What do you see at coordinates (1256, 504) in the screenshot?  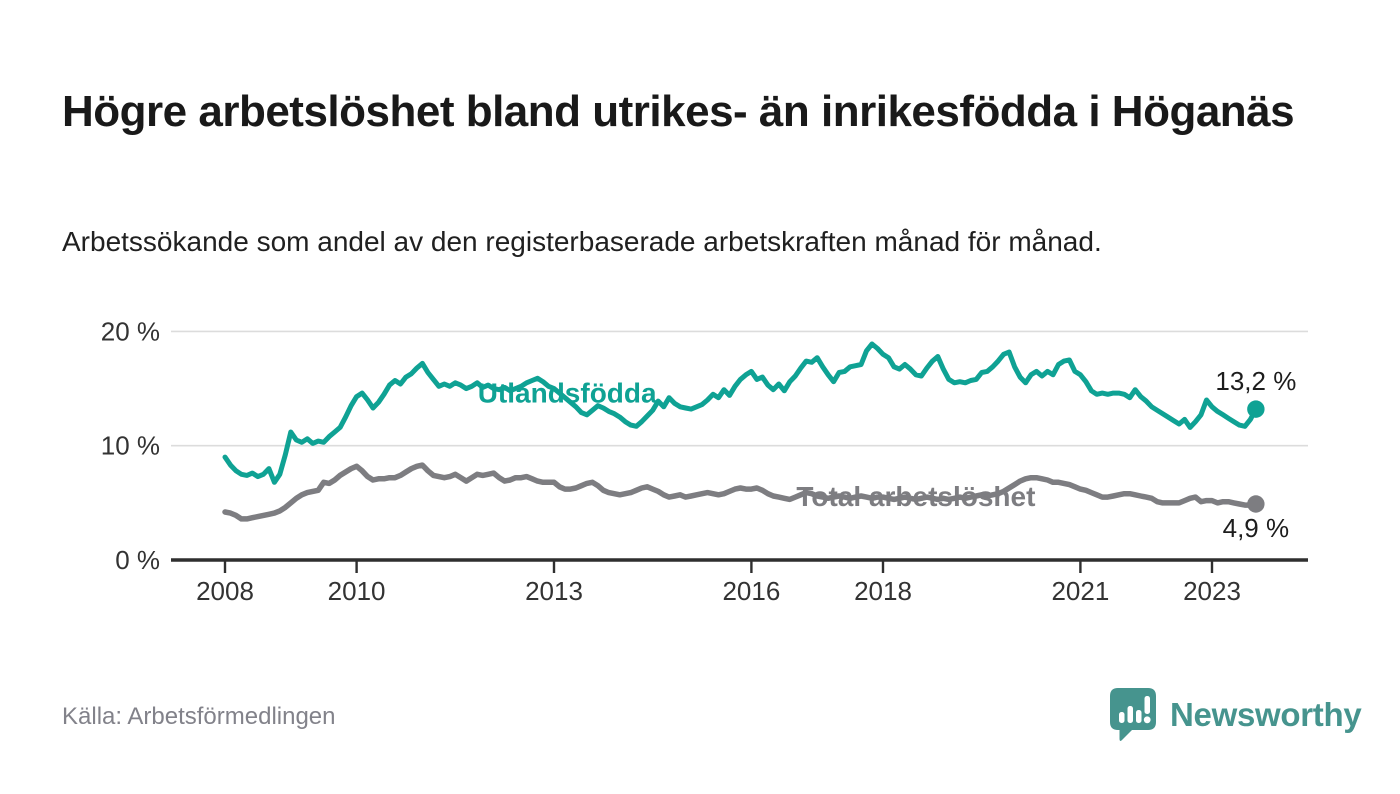 I see `series-end-dot-total-arbetsl-shet` at bounding box center [1256, 504].